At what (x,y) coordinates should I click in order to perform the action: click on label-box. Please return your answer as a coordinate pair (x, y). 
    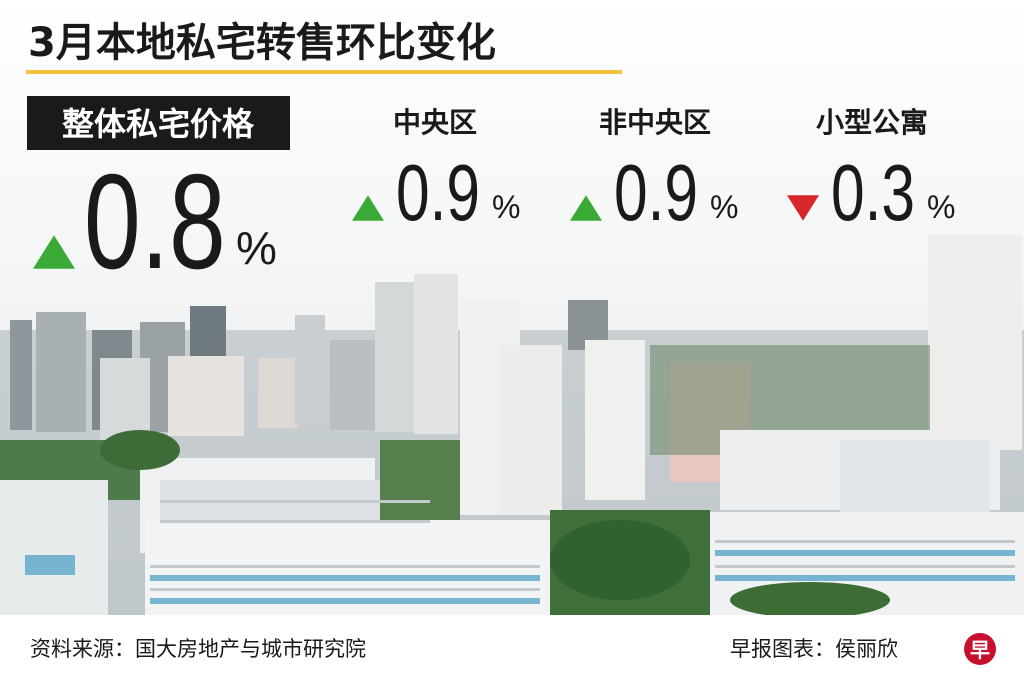
    Looking at the image, I should click on (158, 123).